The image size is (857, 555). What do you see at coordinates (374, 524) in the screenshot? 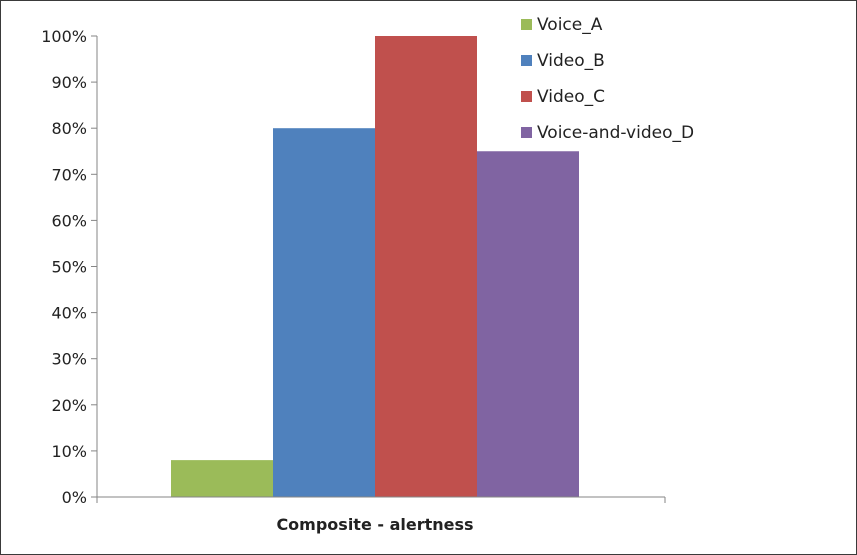
I see `x-category-label: Composite - alertness` at bounding box center [374, 524].